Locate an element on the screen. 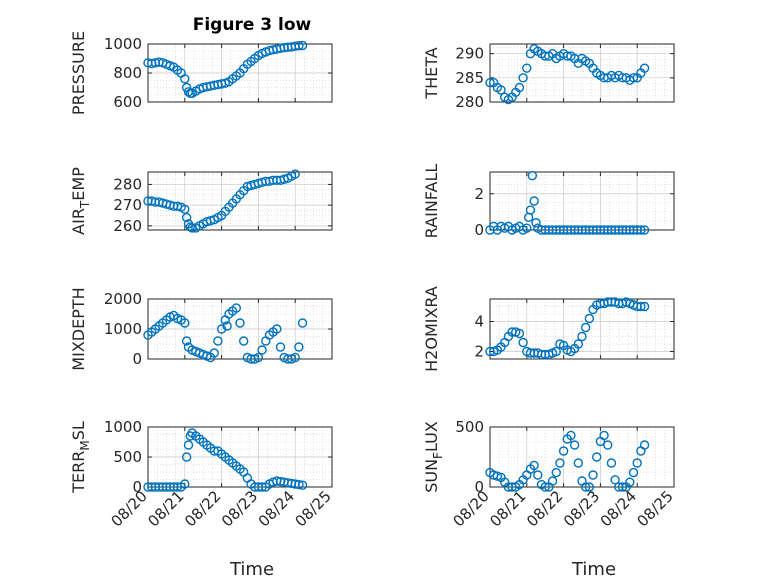  y-axis-label-theta: THETA is located at coordinates (431, 73).